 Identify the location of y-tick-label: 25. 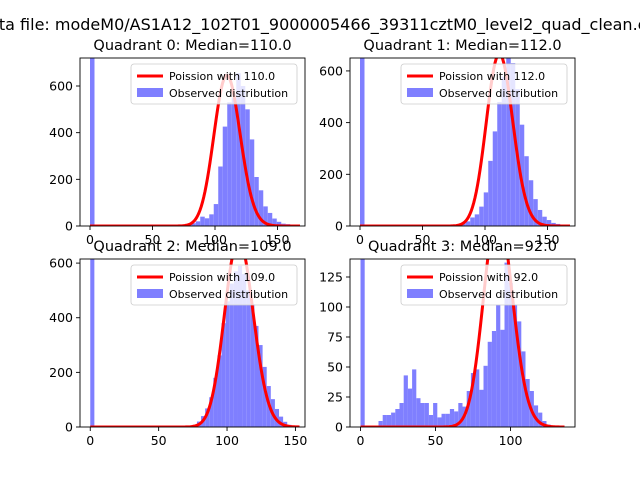
(335, 397).